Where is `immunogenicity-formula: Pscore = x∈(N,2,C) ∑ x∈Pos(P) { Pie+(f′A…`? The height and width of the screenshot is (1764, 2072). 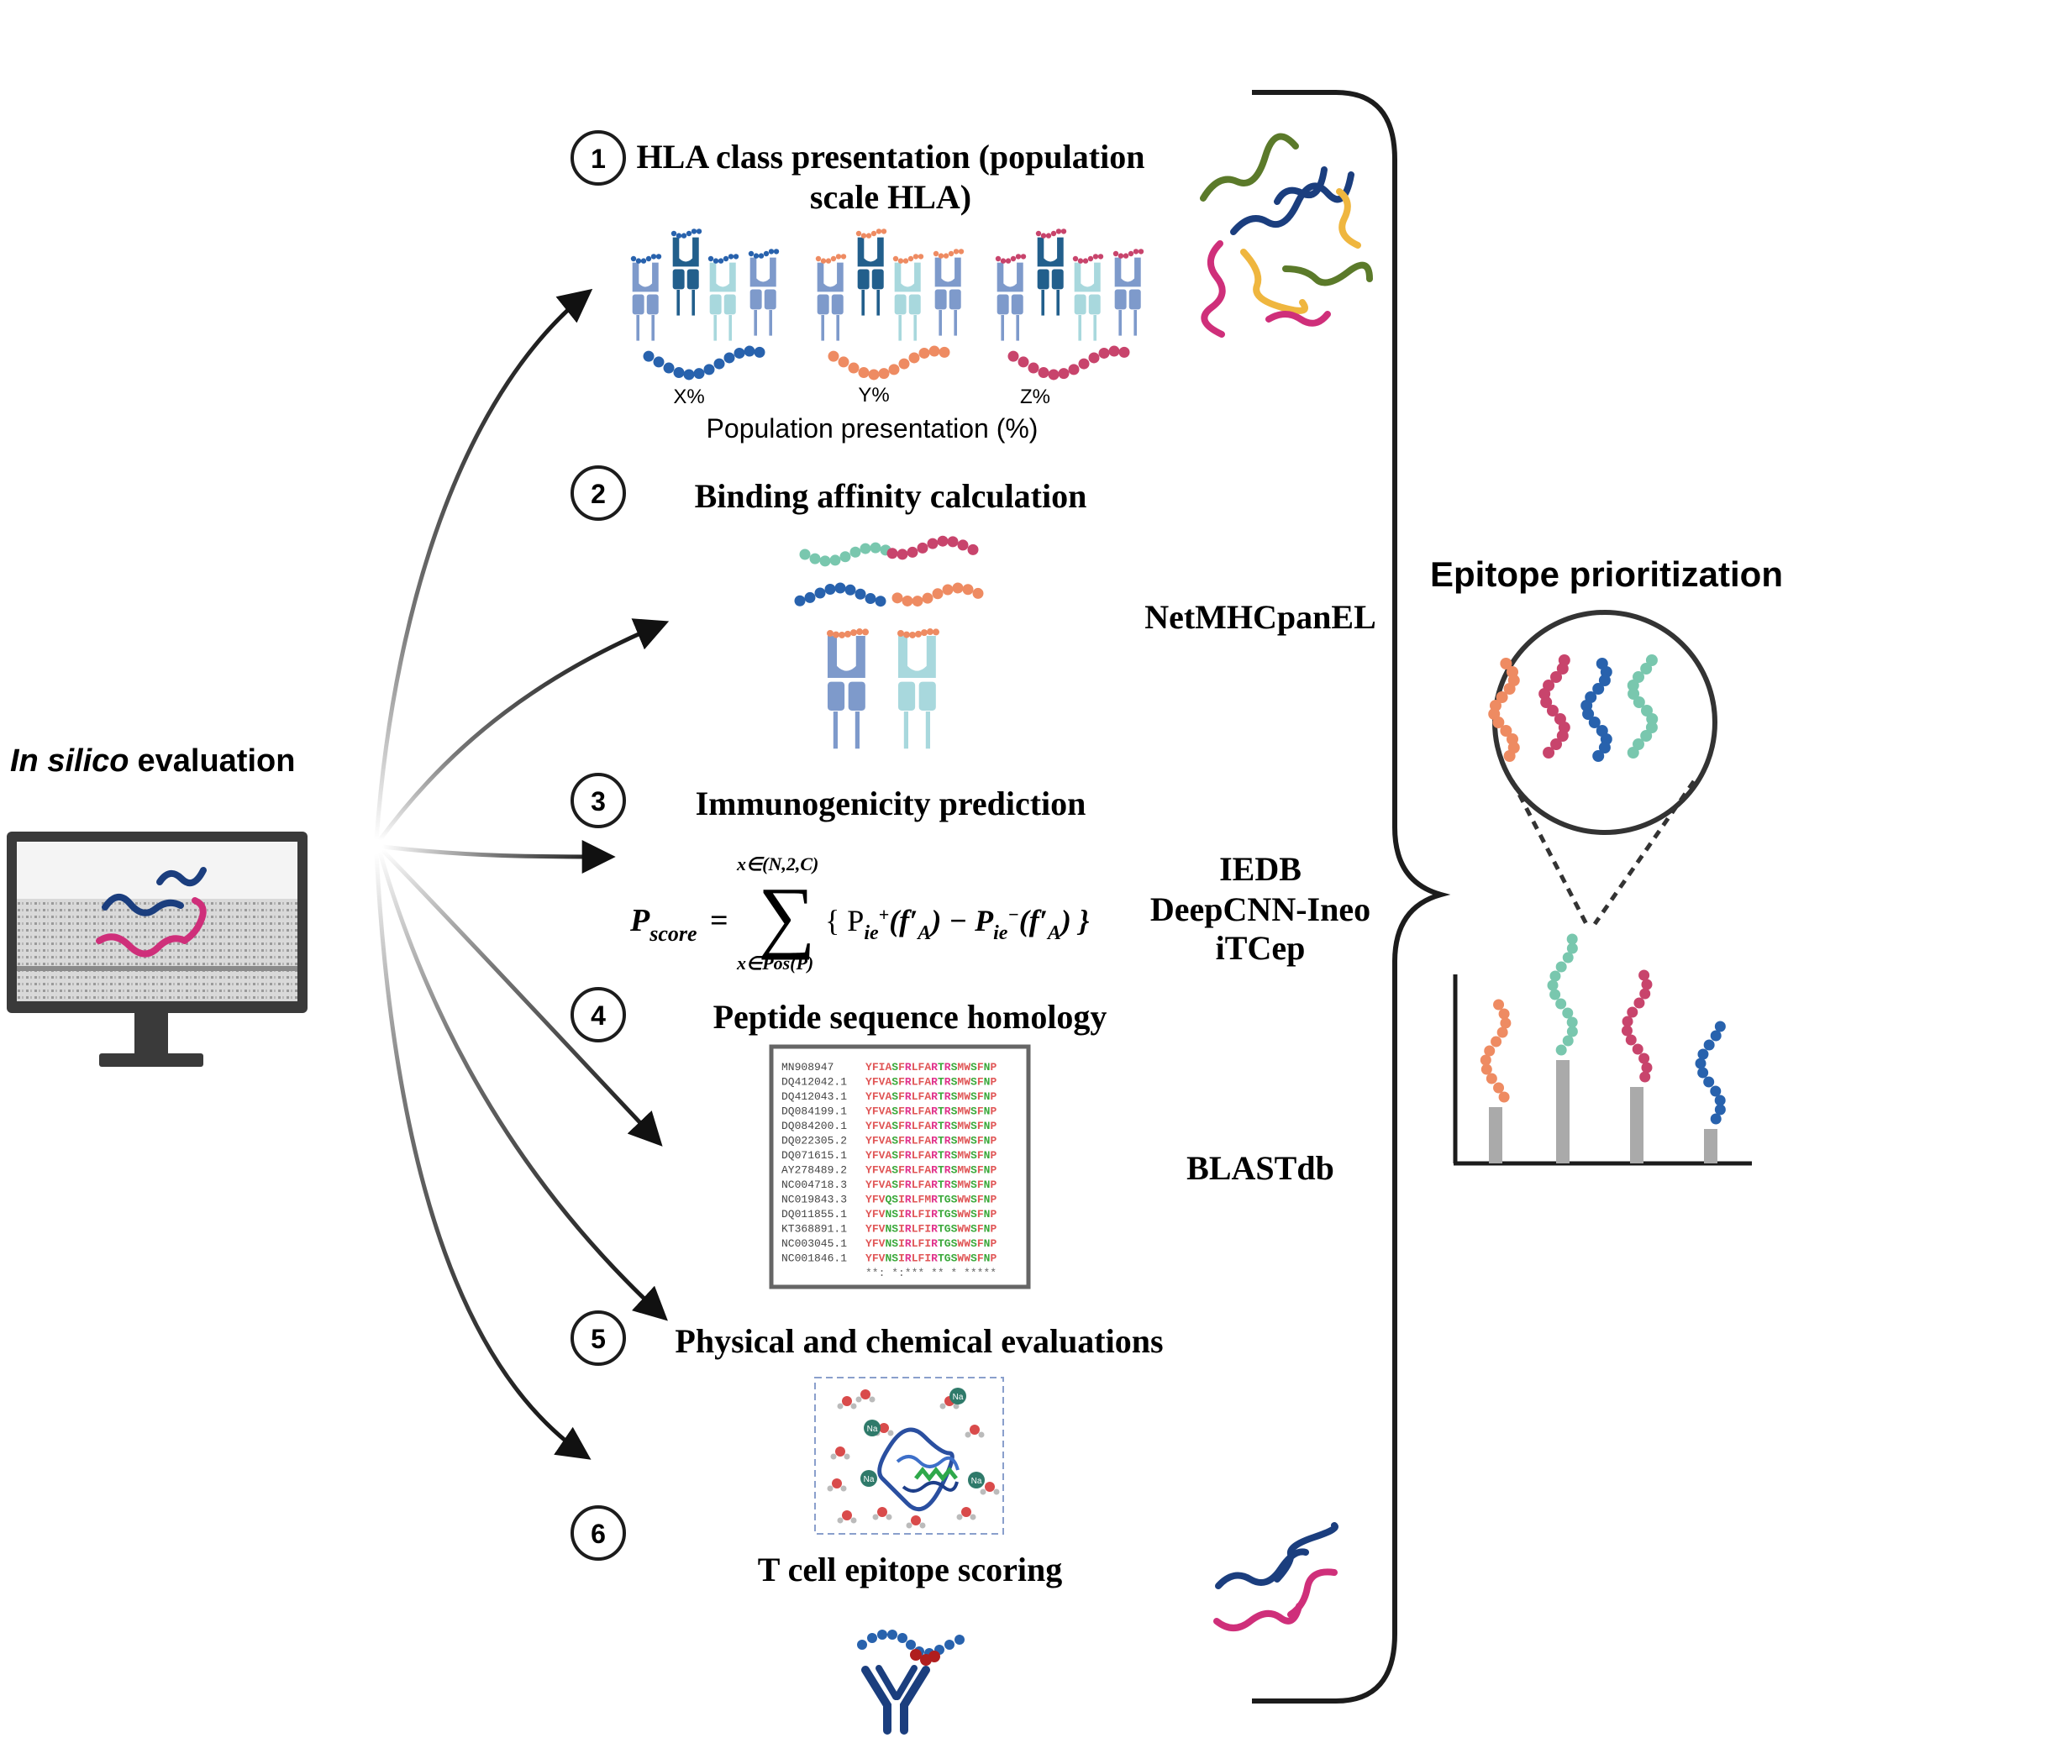
immunogenicity-formula: Pscore = x∈(N,2,C) ∑ x∈Pos(P) { Pie+(f′A… is located at coordinates (859, 913).